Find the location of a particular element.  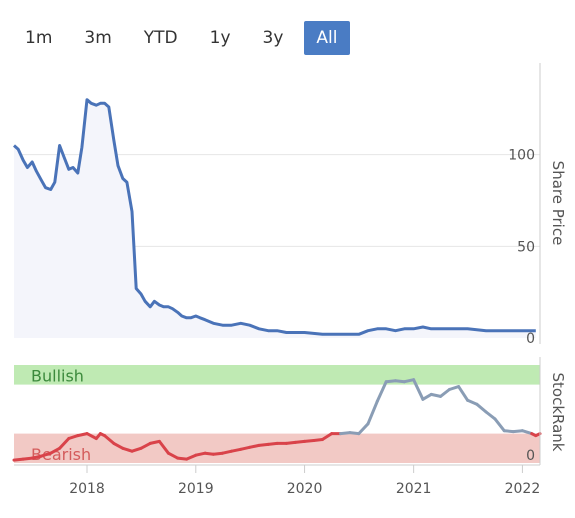

rank-y-ticks: 0 is located at coordinates (530, 456).